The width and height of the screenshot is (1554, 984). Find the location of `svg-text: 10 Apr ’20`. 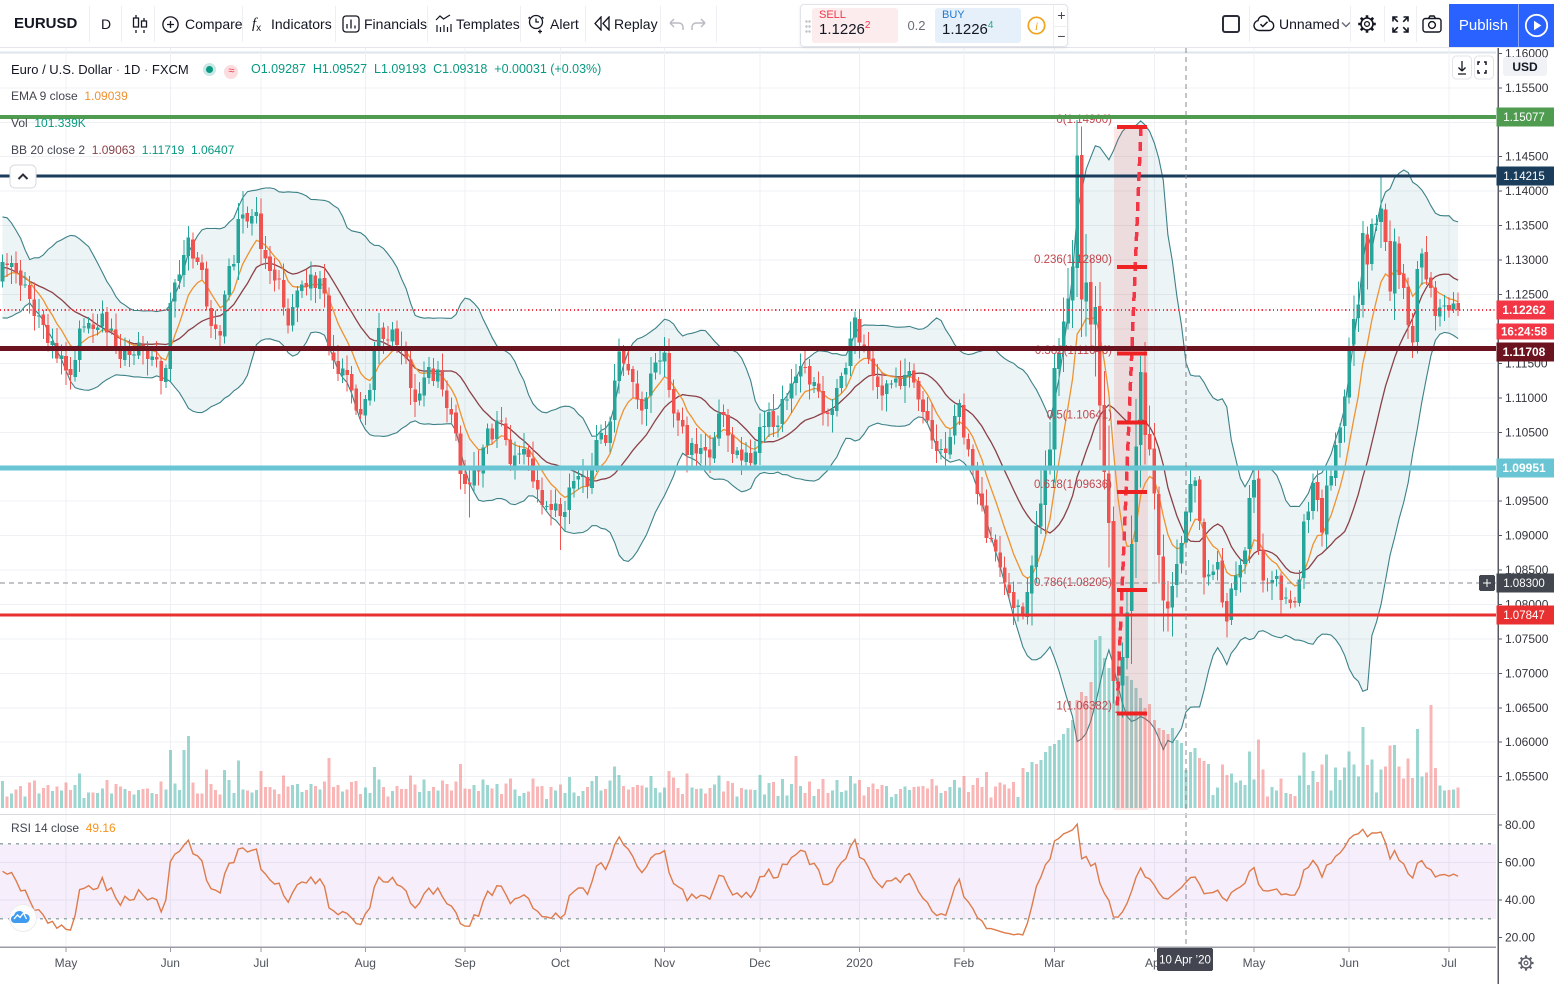

svg-text: 10 Apr ’20 is located at coordinates (1185, 961).